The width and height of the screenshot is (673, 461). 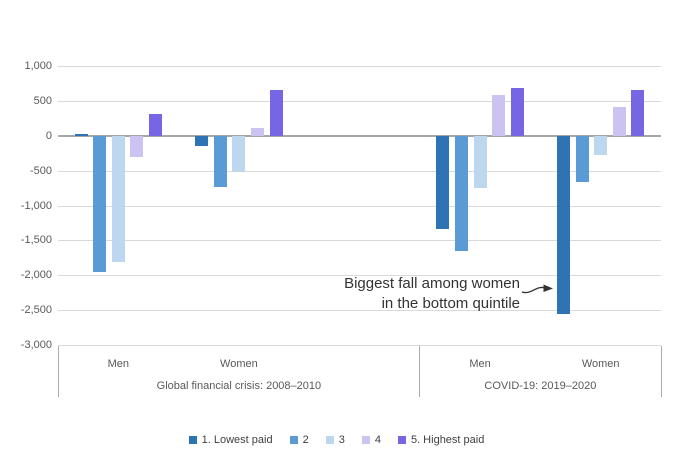 What do you see at coordinates (40, 170) in the screenshot?
I see `y-axis-tick-label: -500` at bounding box center [40, 170].